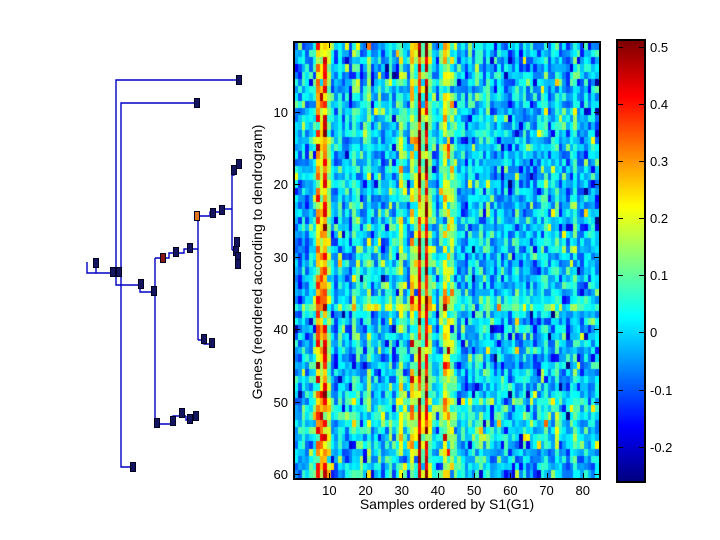  I want to click on colorbar-gradient, so click(631, 261).